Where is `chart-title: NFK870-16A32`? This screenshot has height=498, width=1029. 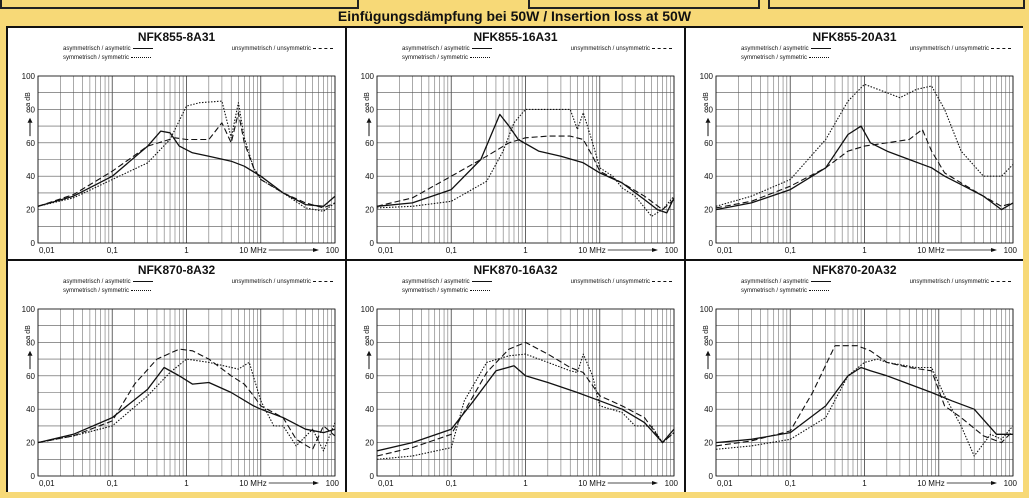
chart-title: NFK870-16A32 is located at coordinates (515, 270).